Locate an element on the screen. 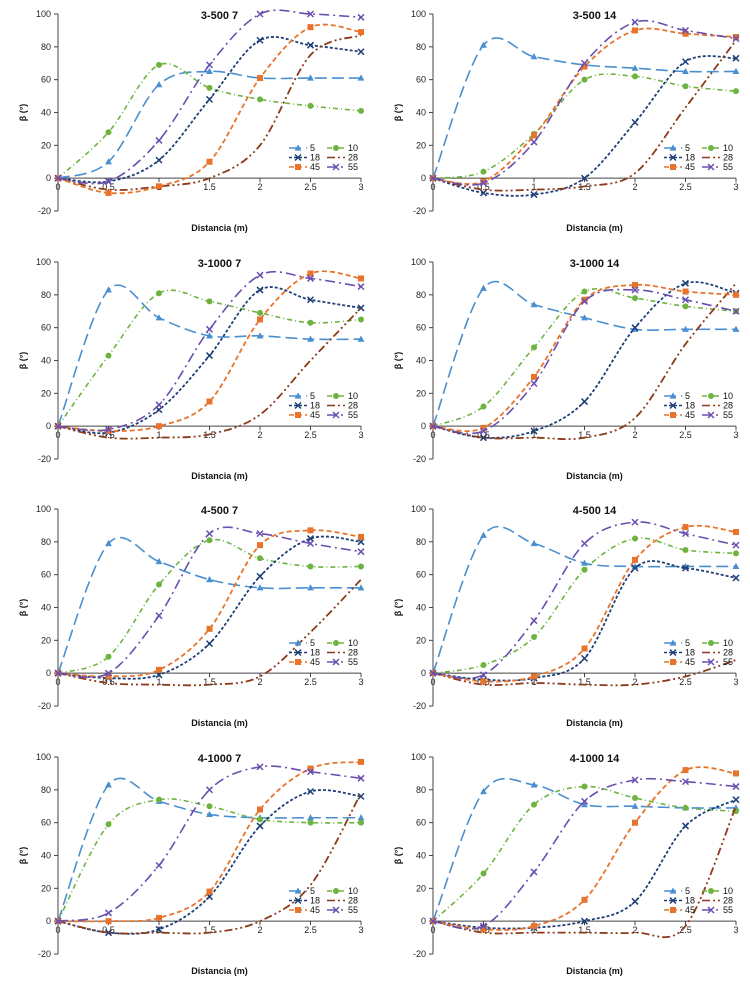 Image resolution: width=750 pixels, height=990 pixels. chart-title: 3-1000 14 is located at coordinates (595, 264).